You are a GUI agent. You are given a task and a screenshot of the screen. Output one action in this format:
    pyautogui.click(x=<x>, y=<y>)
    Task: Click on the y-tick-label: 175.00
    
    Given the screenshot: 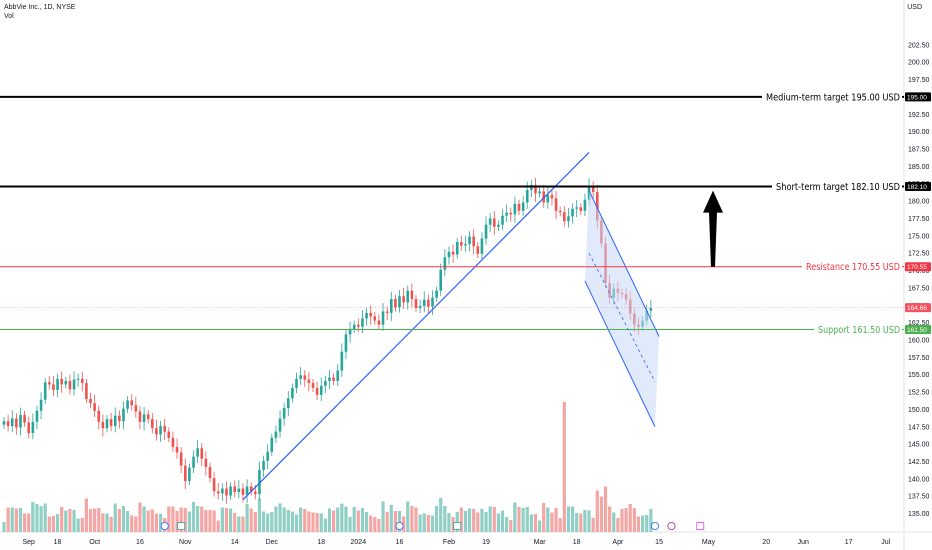 What is the action you would take?
    pyautogui.click(x=919, y=236)
    